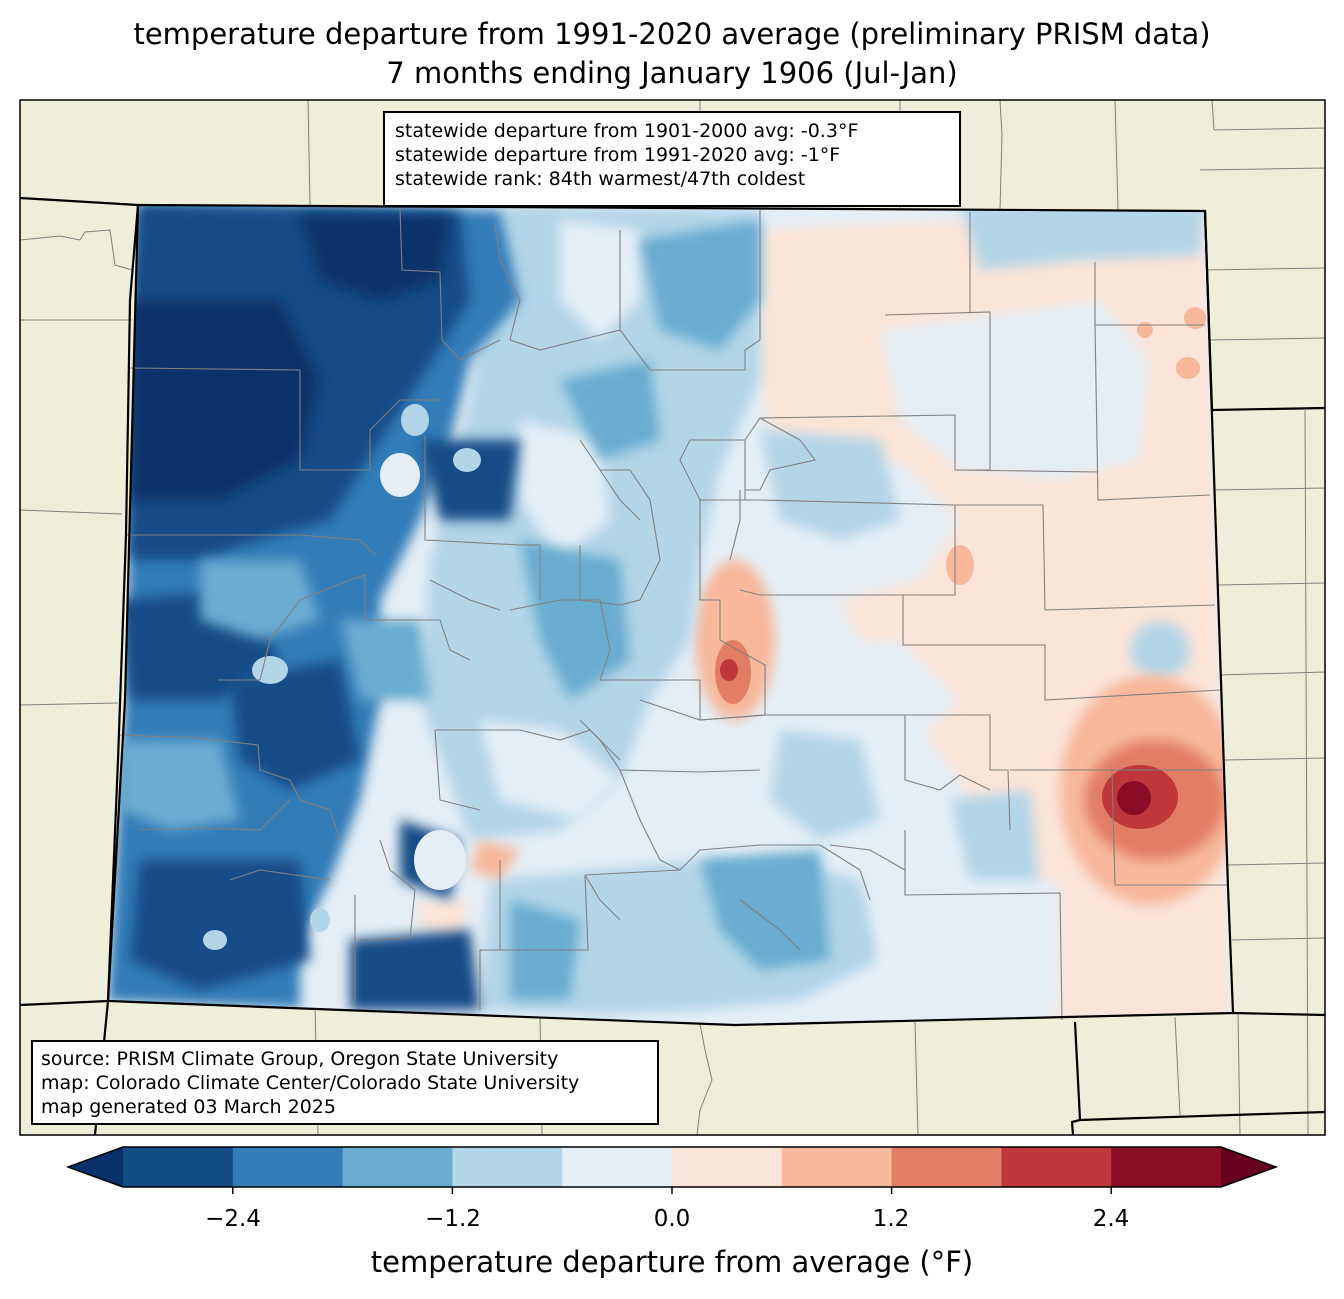  What do you see at coordinates (188, 1107) in the screenshot?
I see `generated-date-line: map generated 03 March 2025` at bounding box center [188, 1107].